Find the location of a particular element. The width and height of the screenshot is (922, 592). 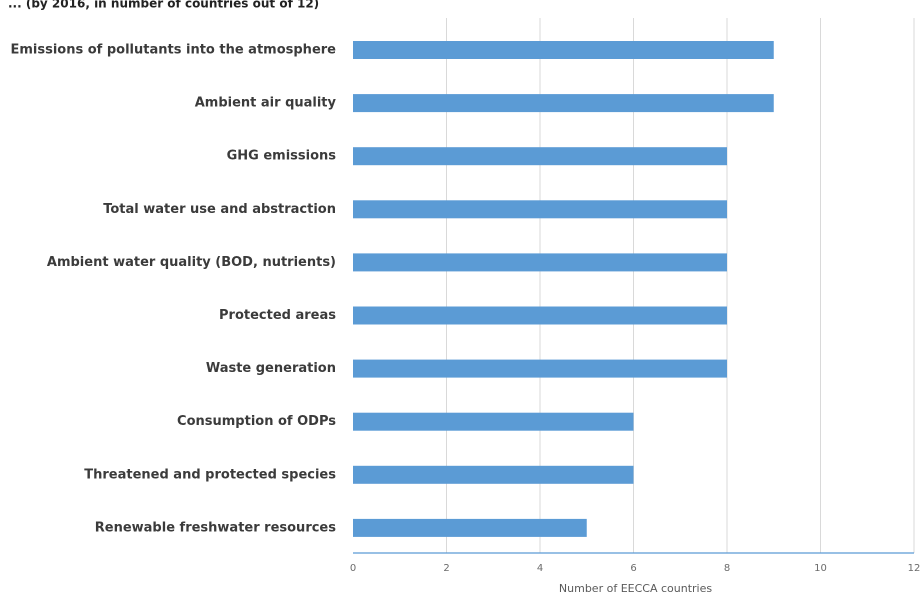

category-label: Consumption of ODPs is located at coordinates (256, 421).